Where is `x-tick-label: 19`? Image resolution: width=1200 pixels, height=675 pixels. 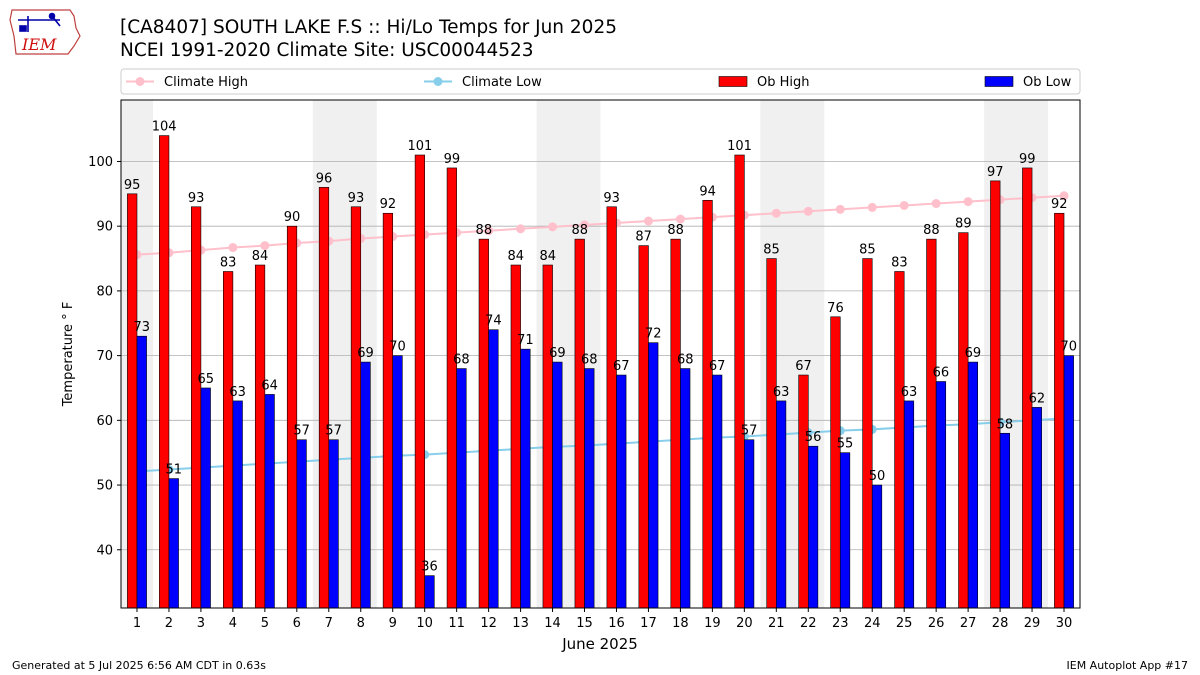
x-tick-label: 19 is located at coordinates (712, 623).